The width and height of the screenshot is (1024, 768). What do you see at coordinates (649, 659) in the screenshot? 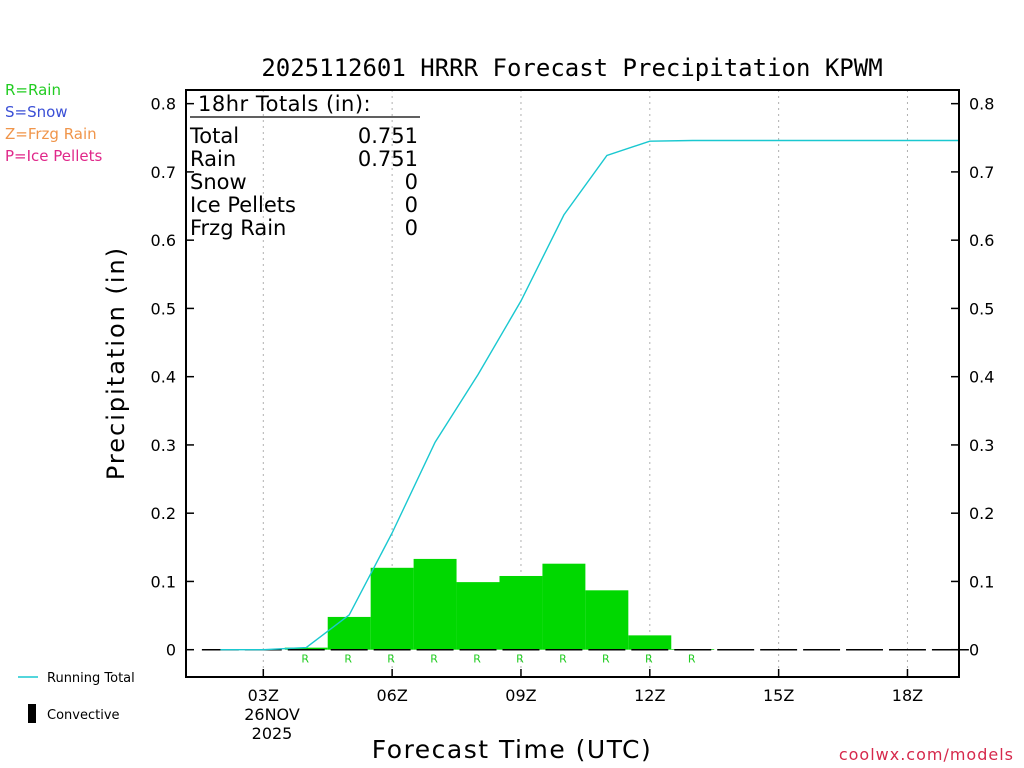
I see `type-label-12: R` at bounding box center [649, 659].